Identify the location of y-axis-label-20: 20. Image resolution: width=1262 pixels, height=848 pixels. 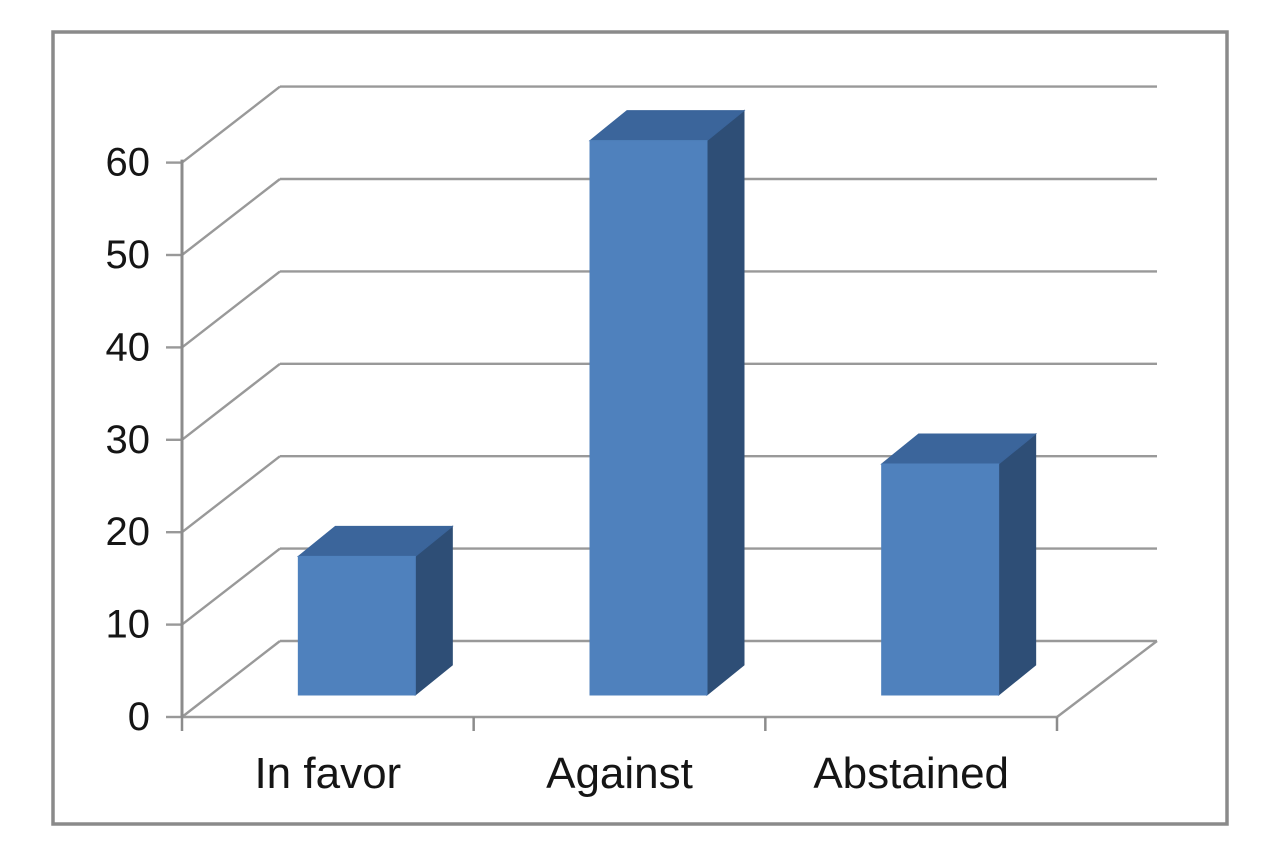
(128, 532).